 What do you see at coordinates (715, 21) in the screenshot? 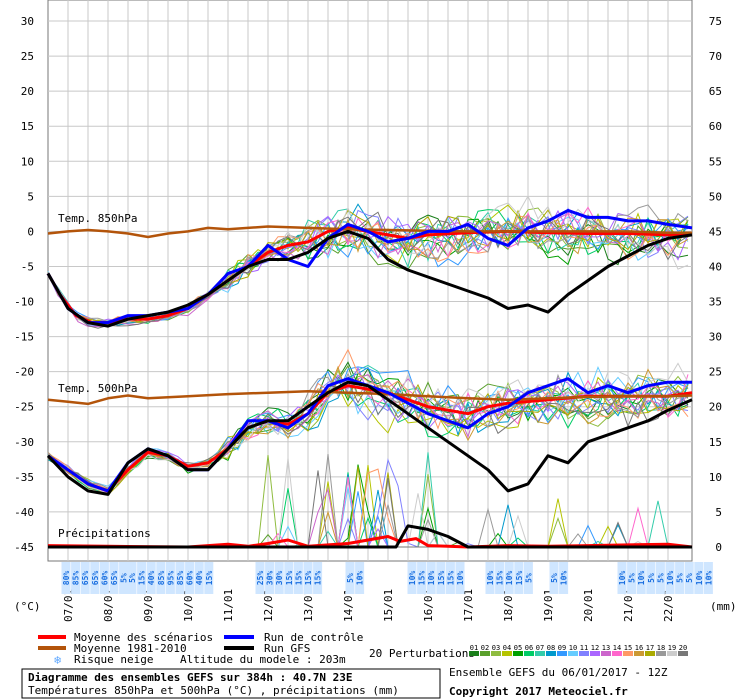
I see `right-tick-label: 75` at bounding box center [715, 21].